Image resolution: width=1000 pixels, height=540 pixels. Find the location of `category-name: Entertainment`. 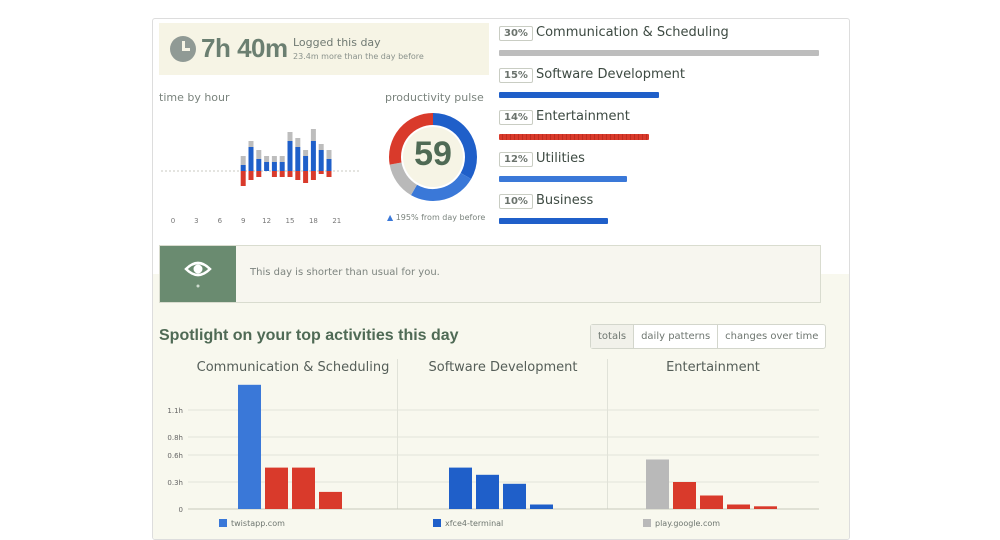

category-name: Entertainment is located at coordinates (583, 116).